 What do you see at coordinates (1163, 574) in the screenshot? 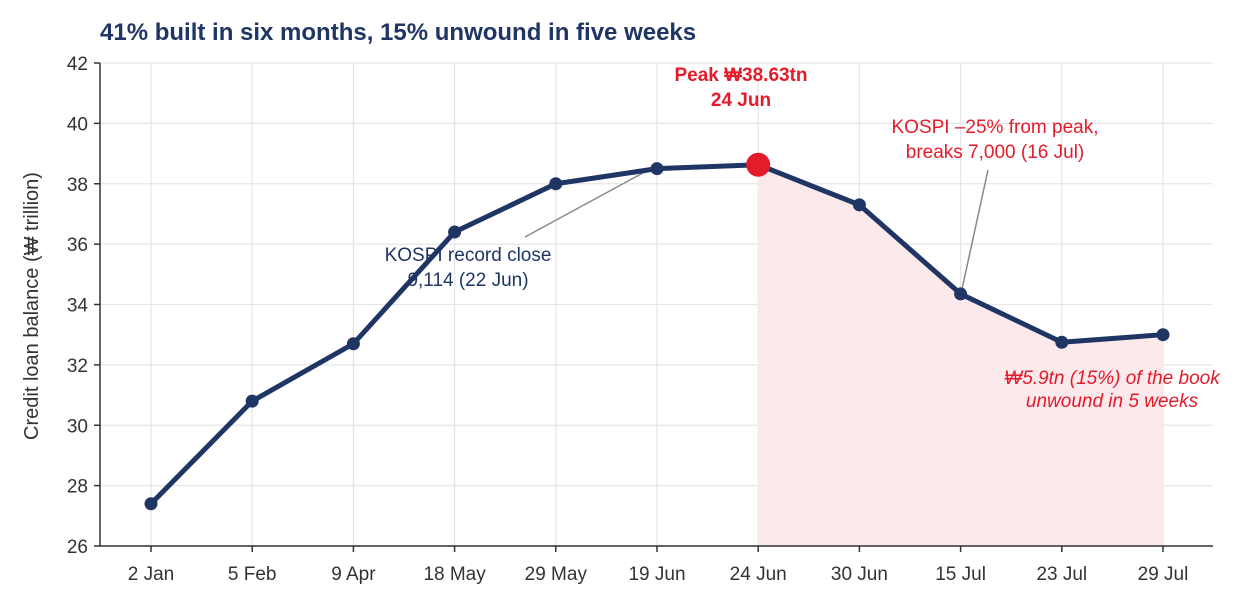
I see `x-tick-label: 29 Jul` at bounding box center [1163, 574].